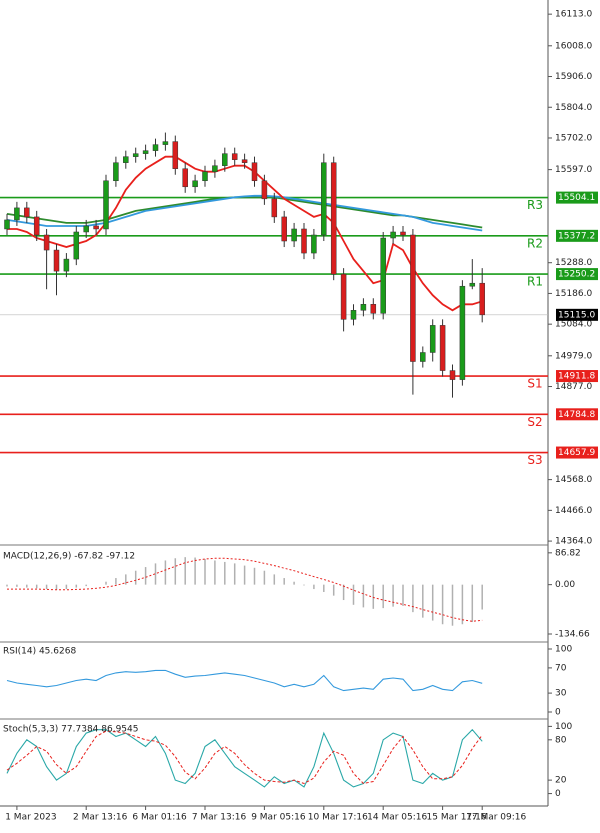 This screenshot has width=600, height=833. What do you see at coordinates (338, 818) in the screenshot?
I see `x-tick-label: 10 Mar 17:16` at bounding box center [338, 818].